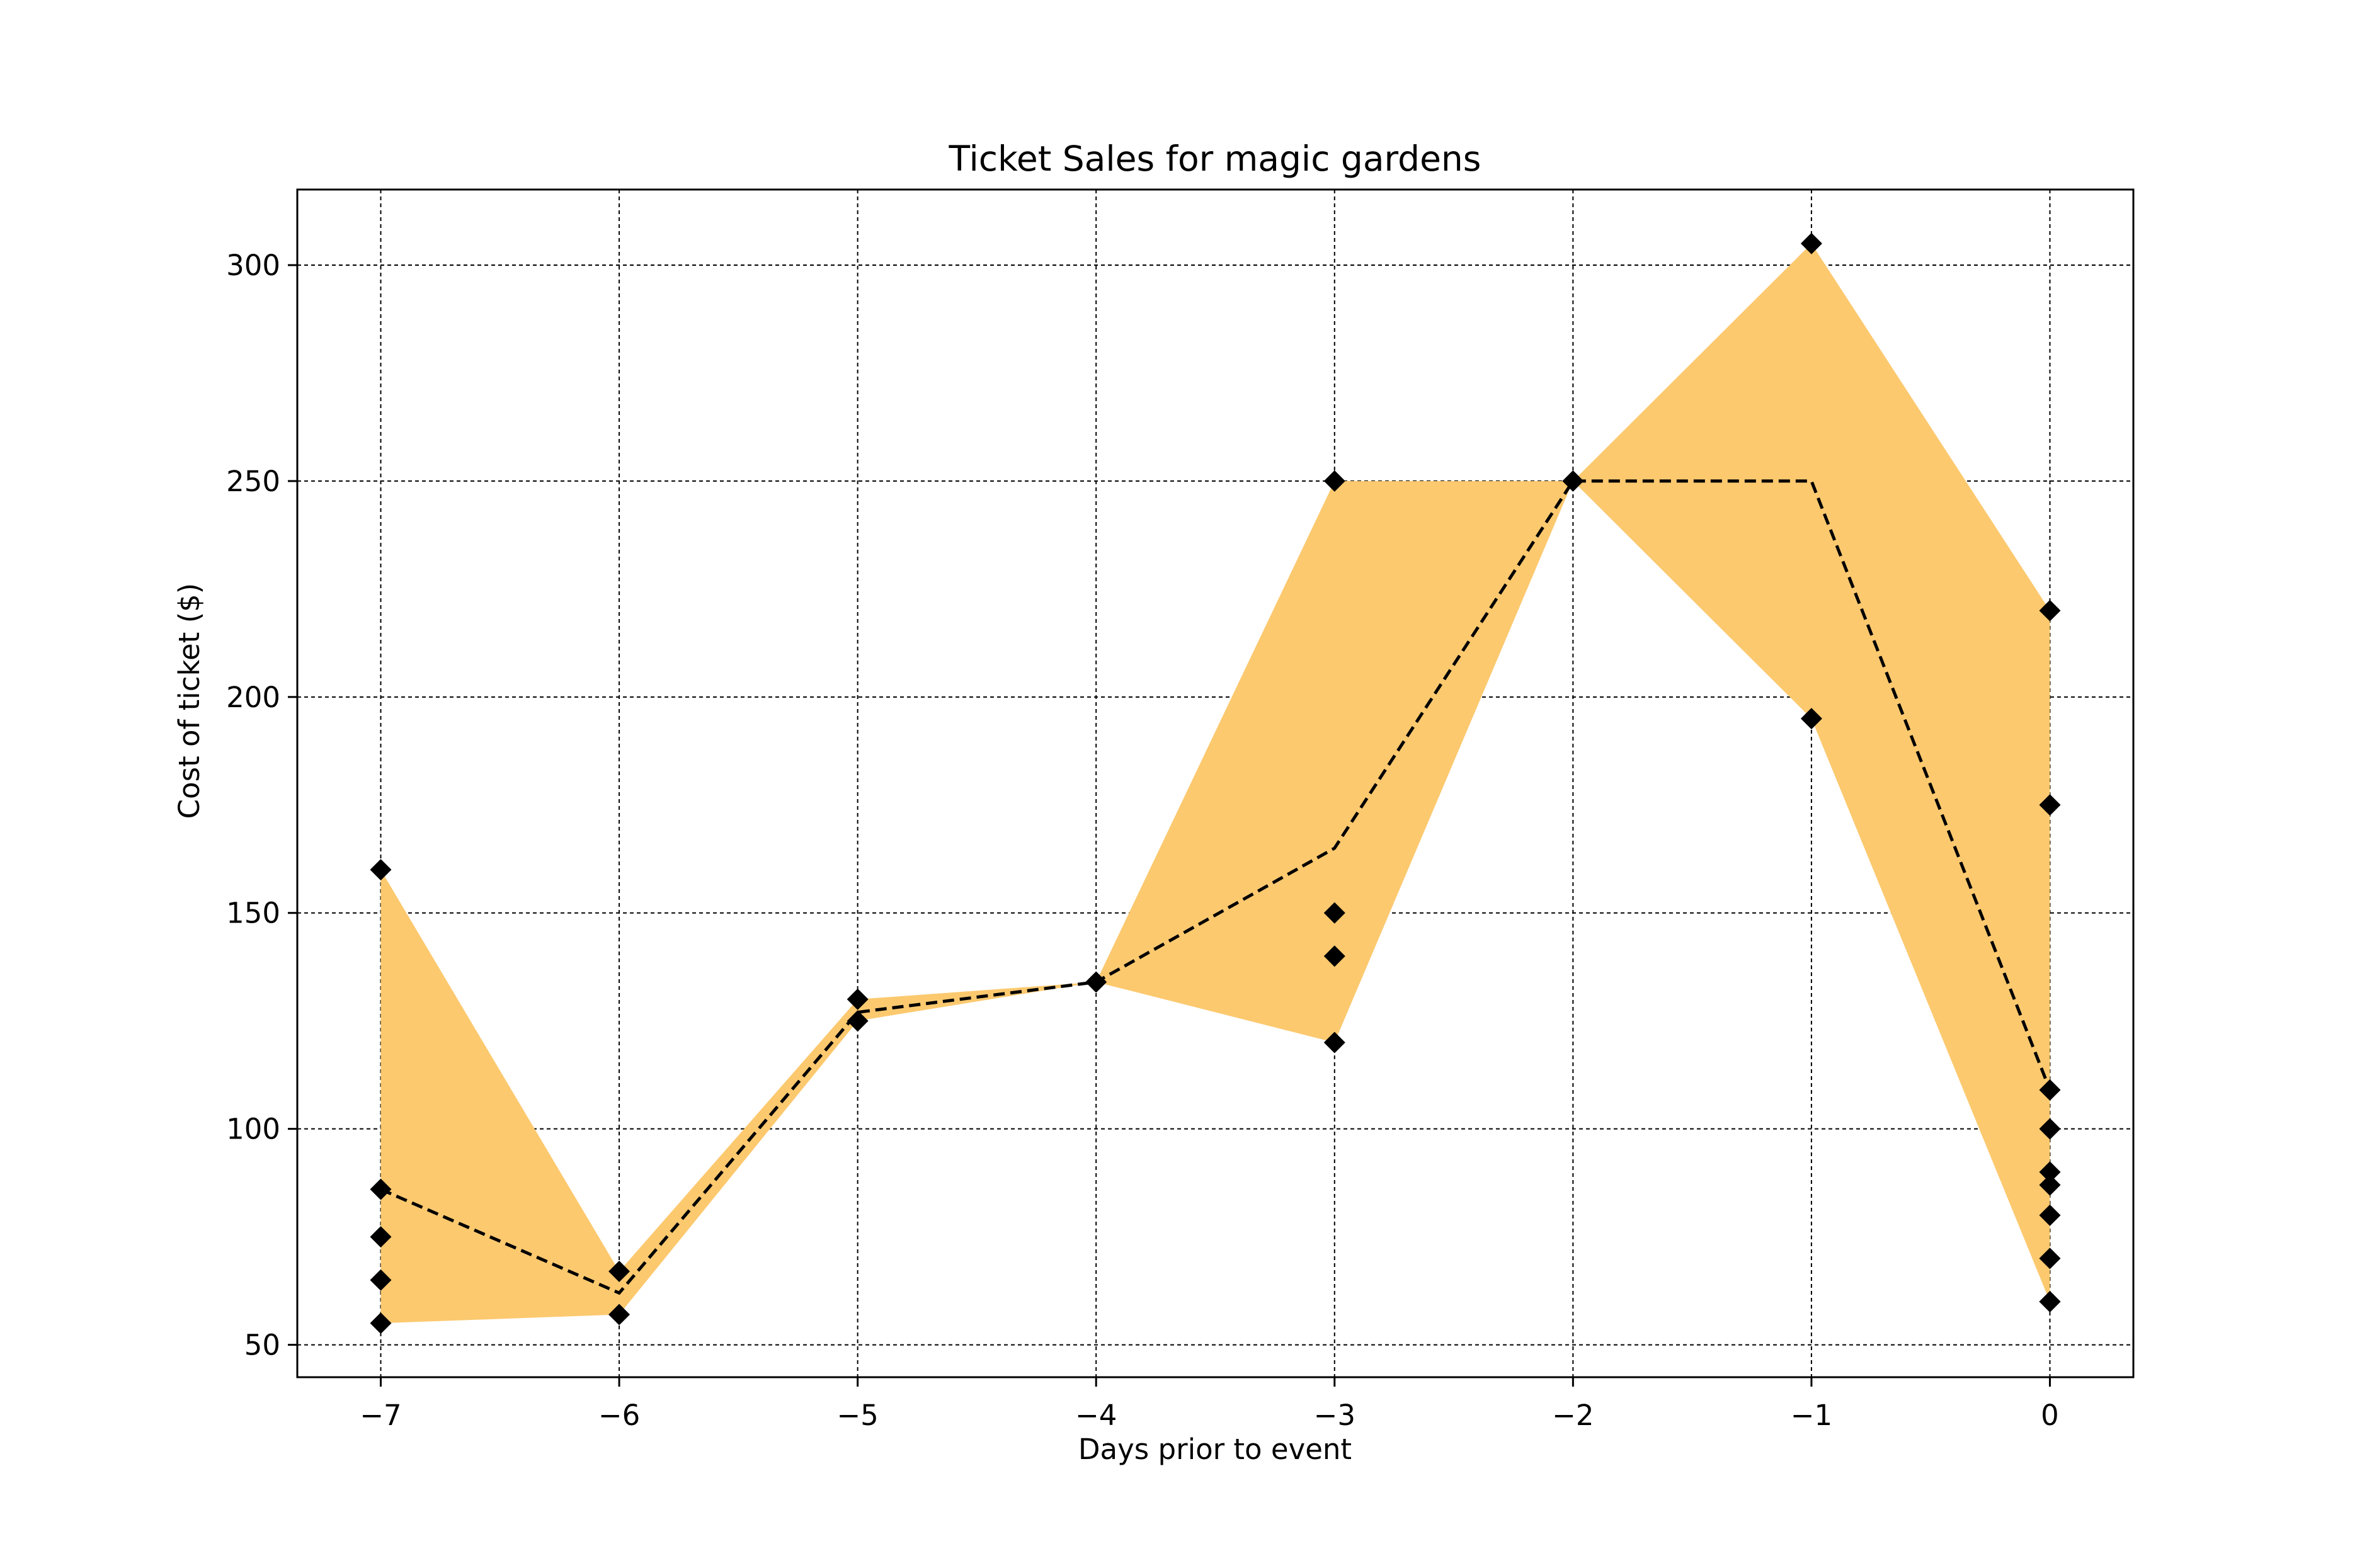  Describe the element at coordinates (1096, 1415) in the screenshot. I see `x-tick-label-3: −4` at that location.